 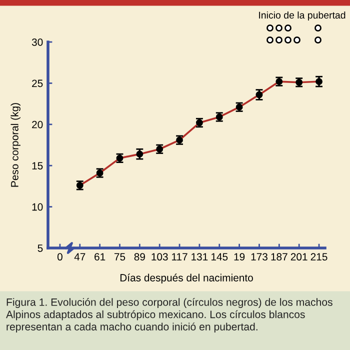 I want to click on x-tick-label: 47, so click(x=80, y=256).